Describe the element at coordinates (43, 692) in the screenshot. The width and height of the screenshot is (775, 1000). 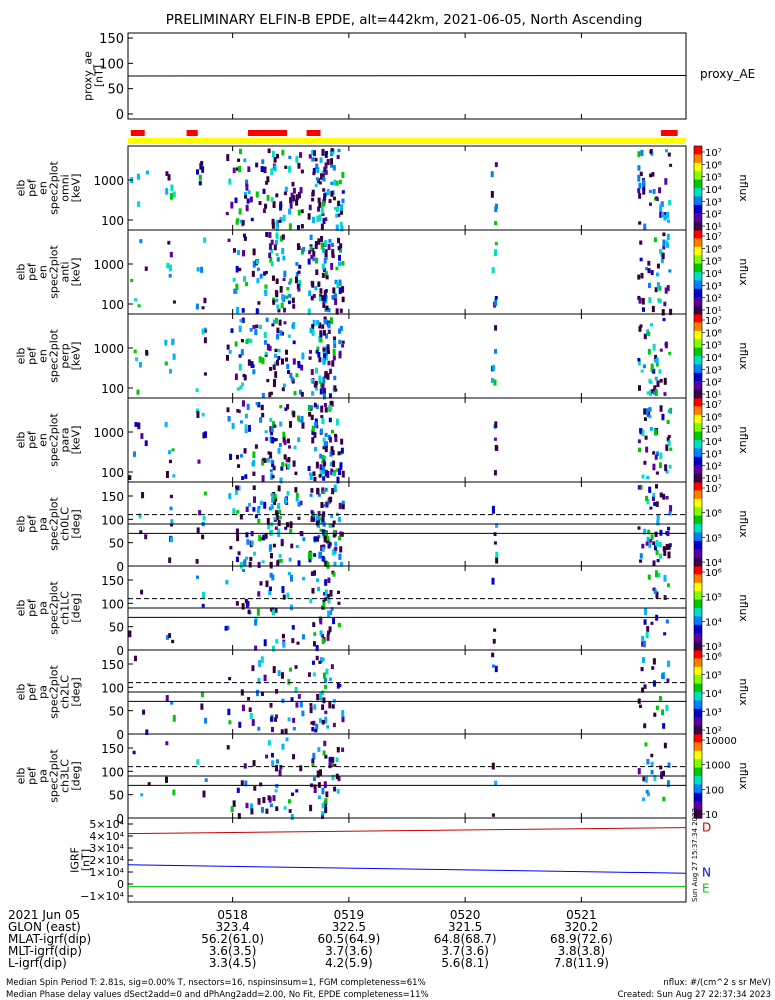
I see `pitch-ch2LC-ylabel-line: pa` at that location.